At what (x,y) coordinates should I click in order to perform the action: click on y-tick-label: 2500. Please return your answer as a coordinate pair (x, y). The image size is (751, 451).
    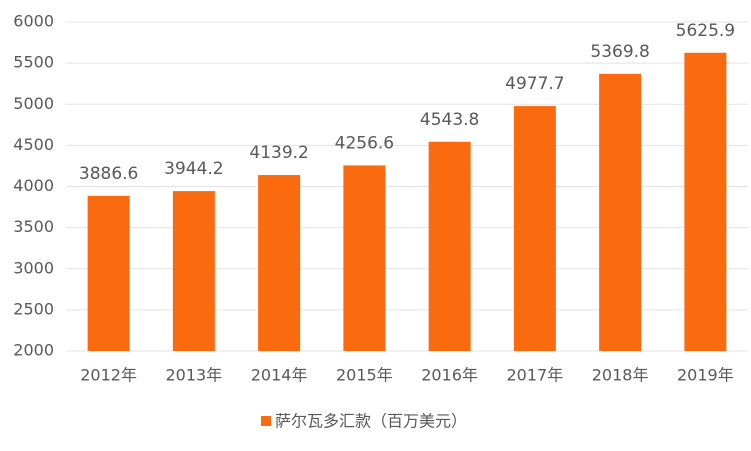
    Looking at the image, I should click on (33, 308).